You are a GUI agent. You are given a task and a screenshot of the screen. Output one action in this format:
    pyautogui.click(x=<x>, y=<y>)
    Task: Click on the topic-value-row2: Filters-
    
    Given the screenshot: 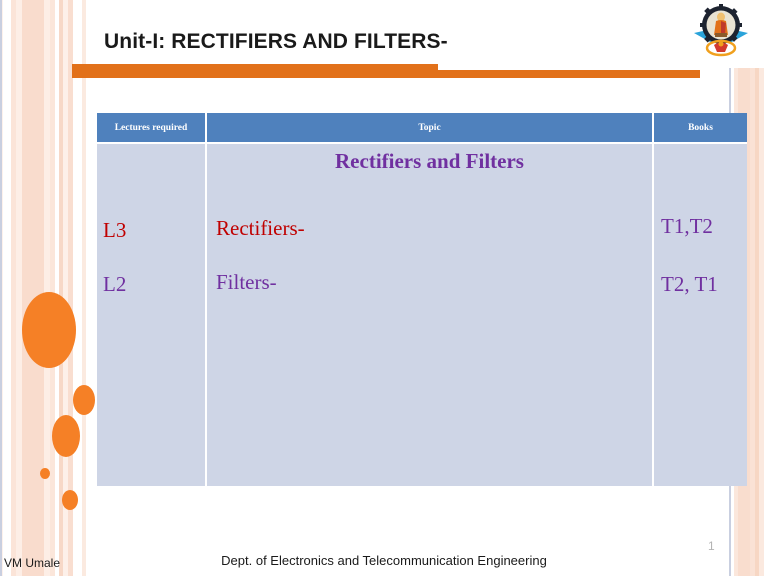 What is the action you would take?
    pyautogui.click(x=246, y=282)
    